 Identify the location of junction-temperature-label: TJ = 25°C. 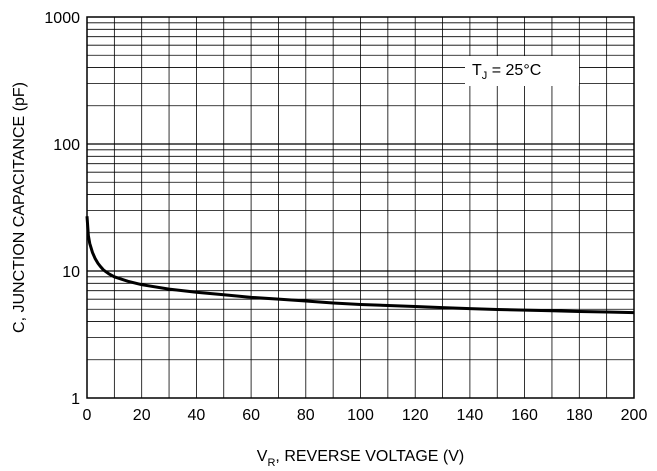
(506, 72).